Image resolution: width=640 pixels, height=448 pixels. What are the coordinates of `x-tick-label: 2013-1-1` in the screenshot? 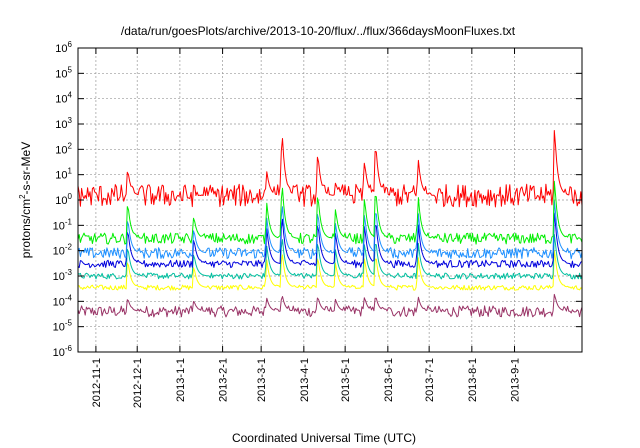 It's located at (181, 380).